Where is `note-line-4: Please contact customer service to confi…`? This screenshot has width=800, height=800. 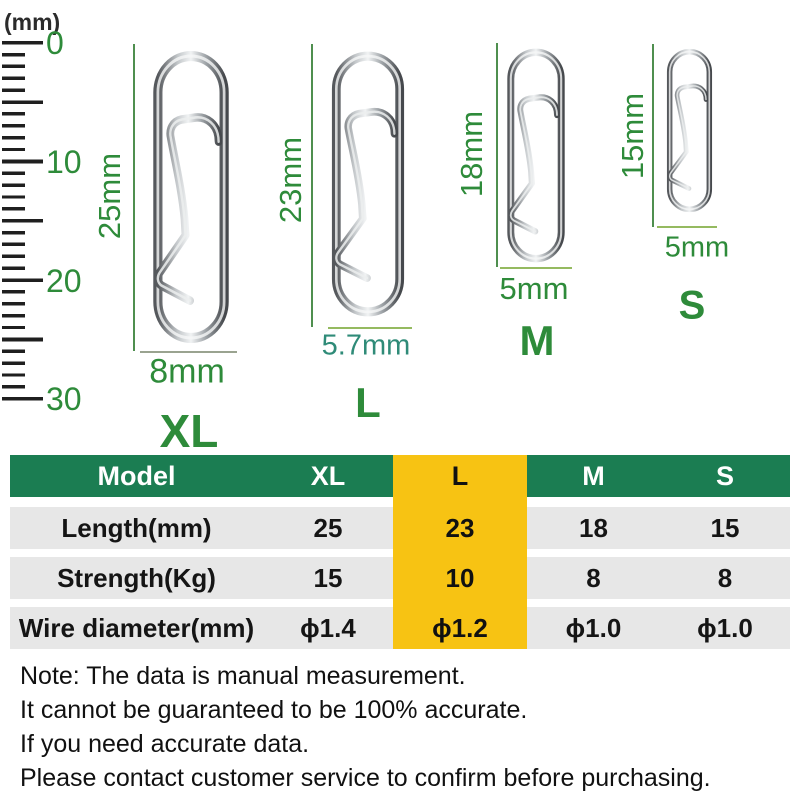
note-line-4: Please contact customer service to confi… is located at coordinates (365, 778).